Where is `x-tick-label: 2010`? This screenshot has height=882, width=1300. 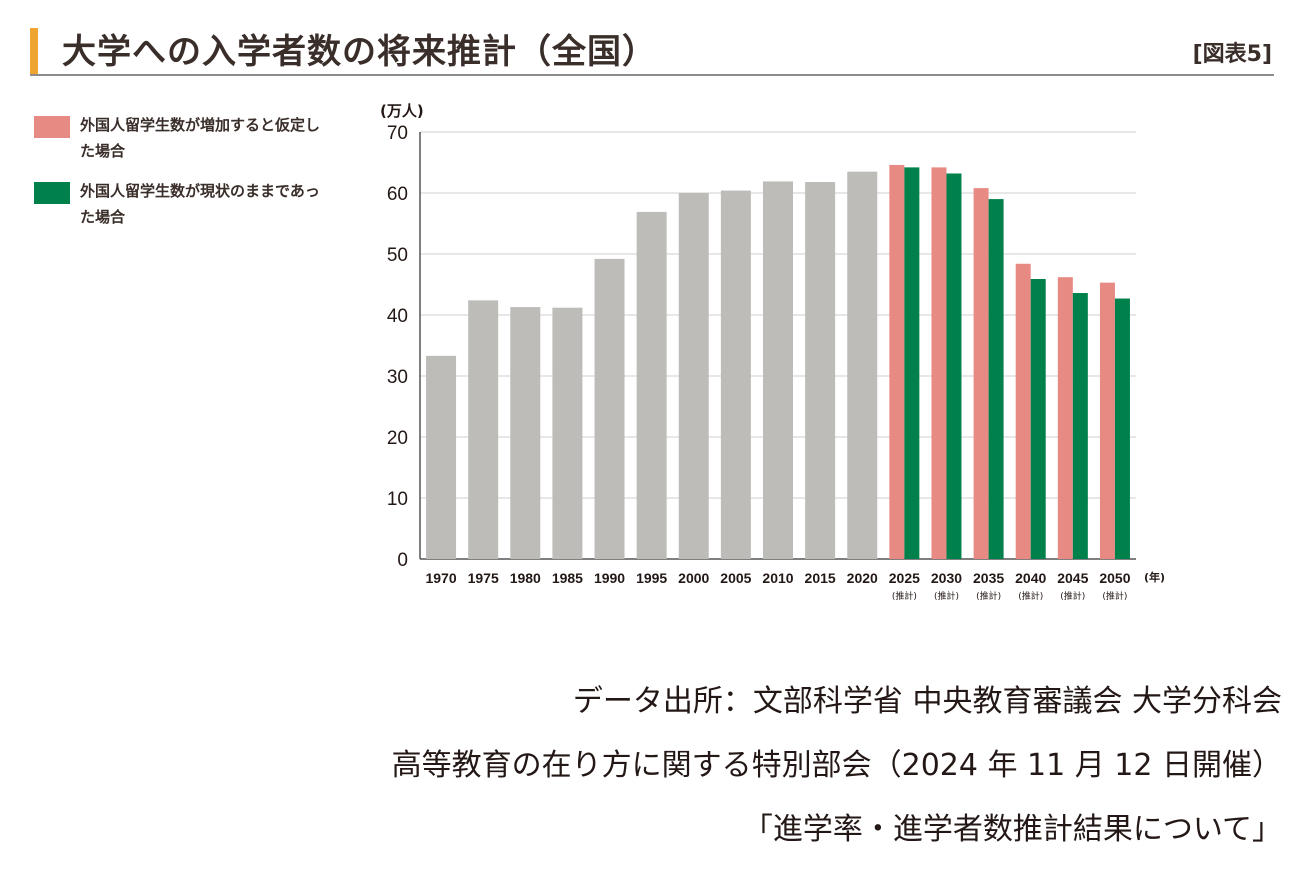 x-tick-label: 2010 is located at coordinates (777, 578).